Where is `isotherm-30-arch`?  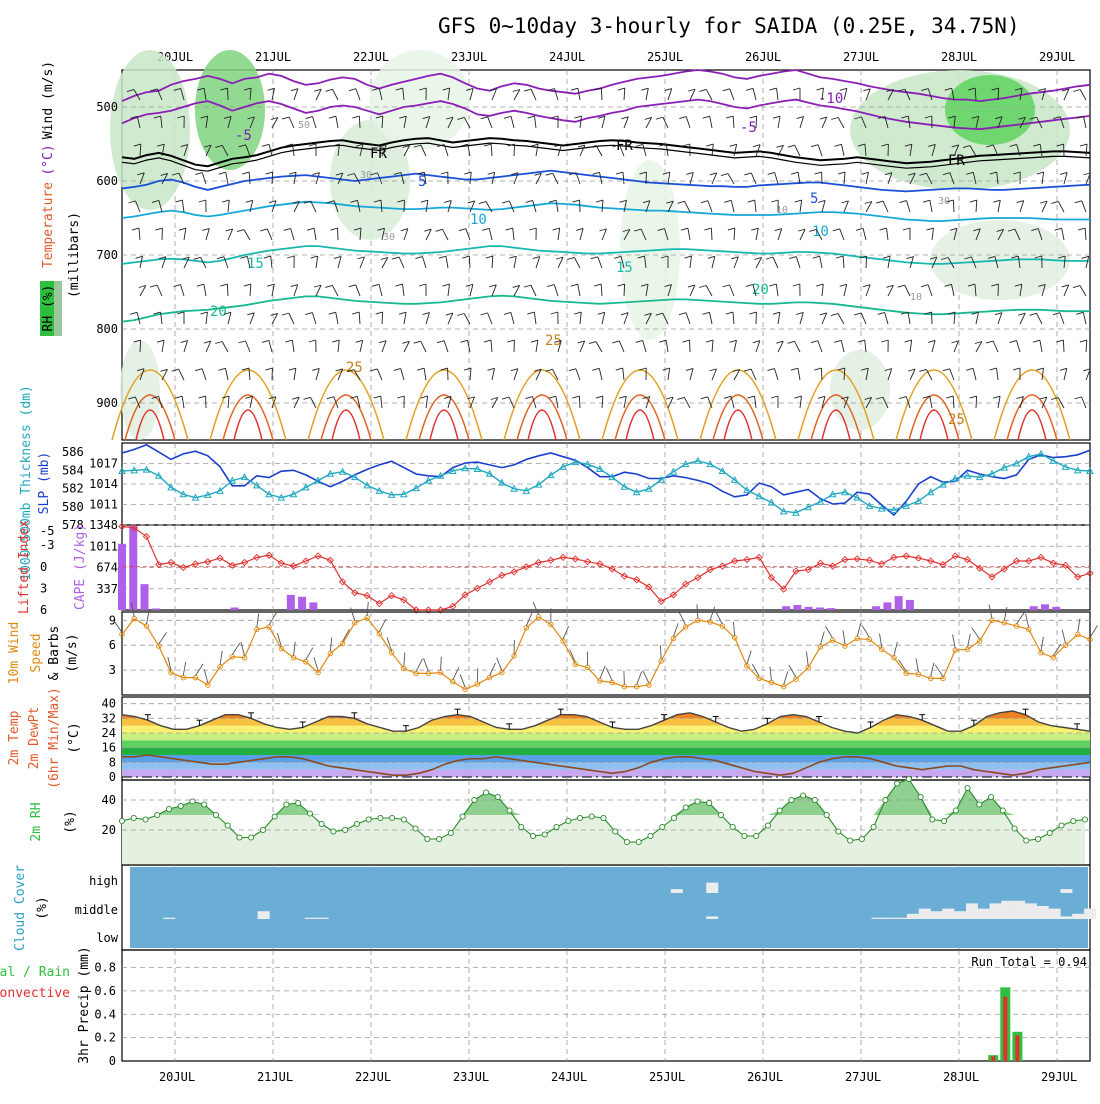 isotherm-30-arch is located at coordinates (542, 417).